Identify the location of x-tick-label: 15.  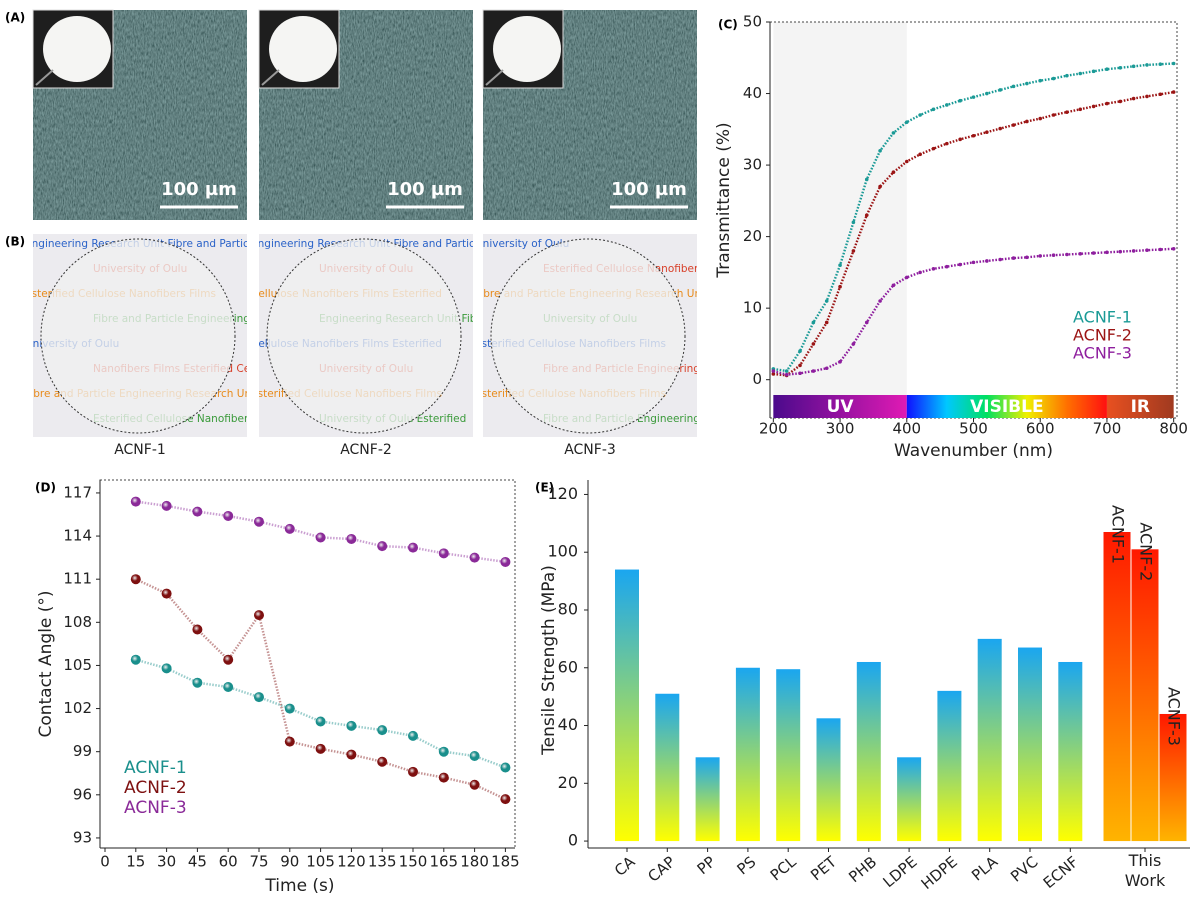
(135, 862).